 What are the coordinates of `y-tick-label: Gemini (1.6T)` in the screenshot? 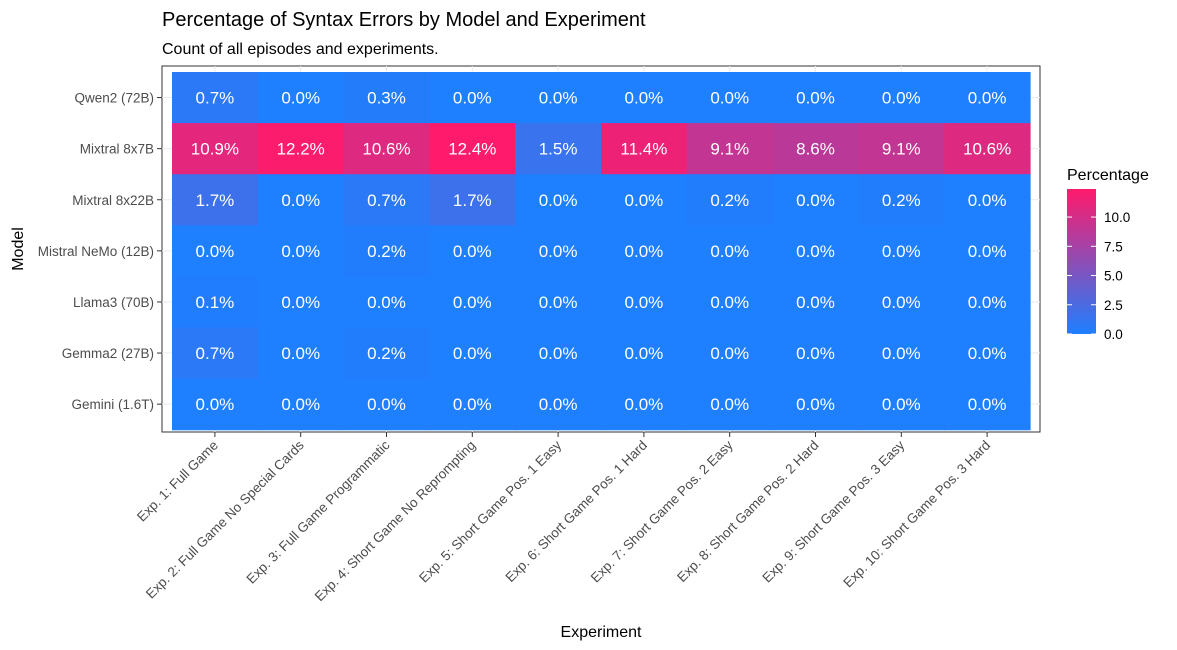 It's located at (112, 404).